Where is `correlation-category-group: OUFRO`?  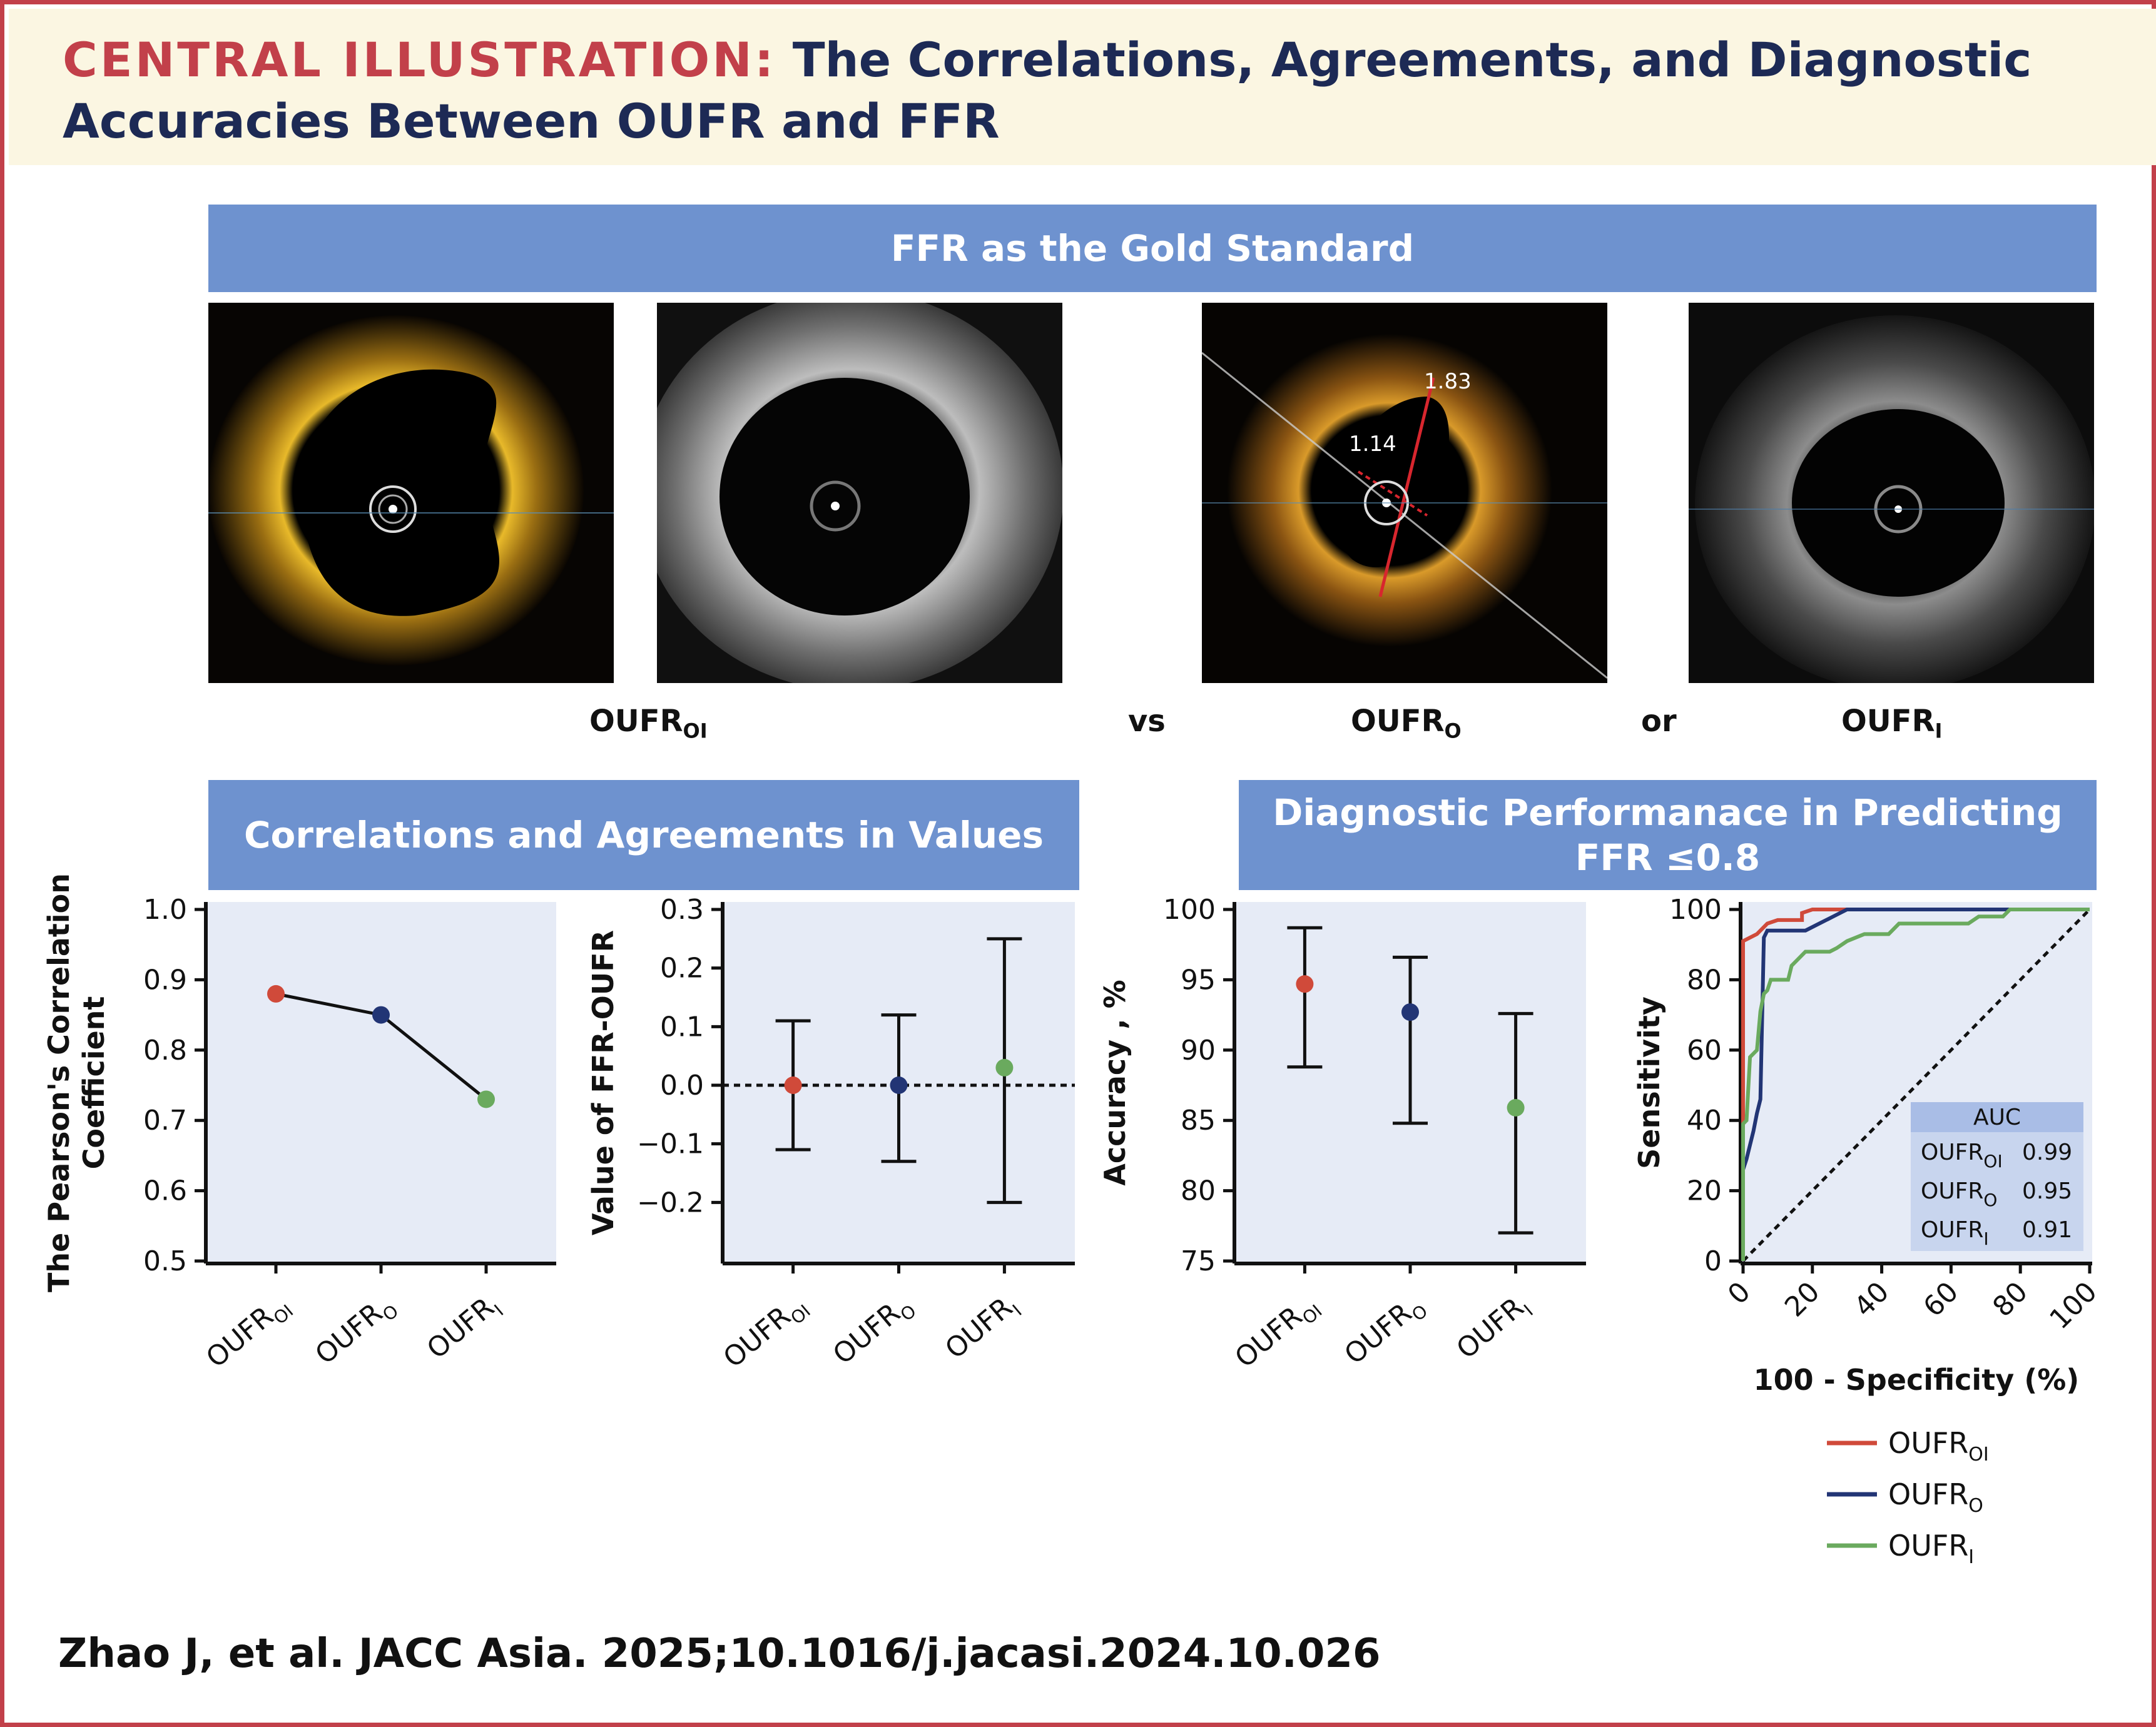 correlation-category-group: OUFRO is located at coordinates (356, 1331).